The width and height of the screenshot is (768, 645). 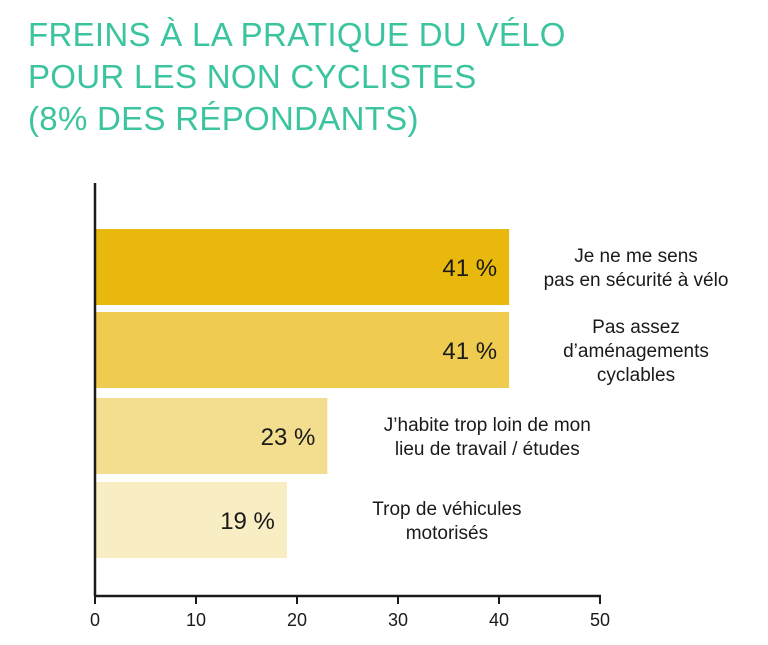 What do you see at coordinates (499, 620) in the screenshot?
I see `x-tick-label-40: 40` at bounding box center [499, 620].